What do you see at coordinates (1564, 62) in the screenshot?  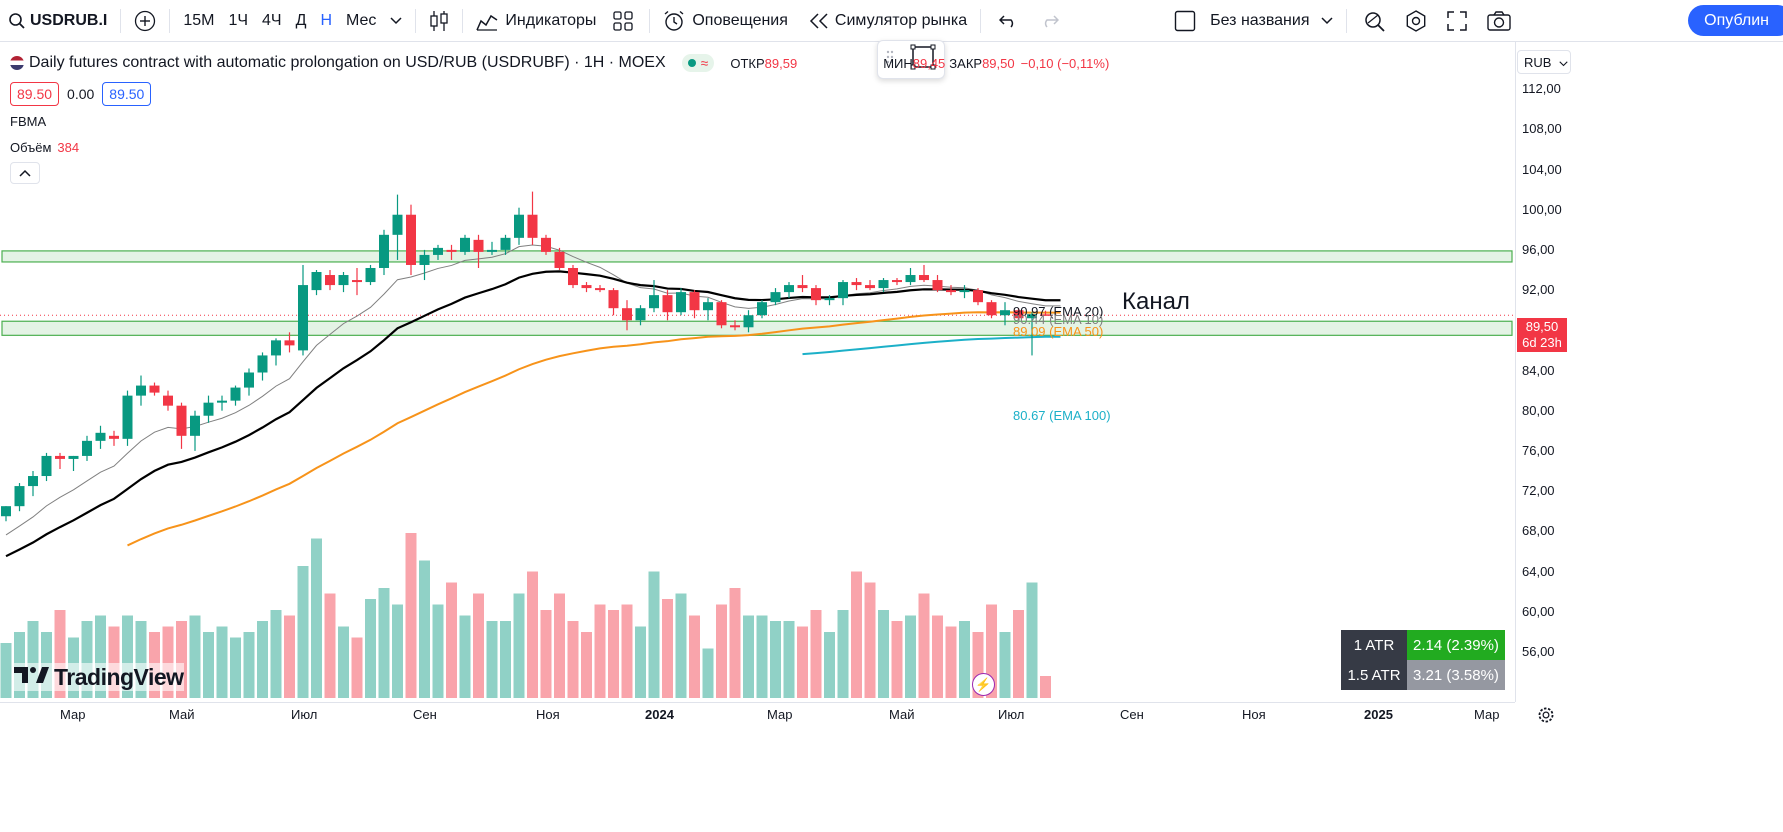 I see `chevron-down-icon` at bounding box center [1564, 62].